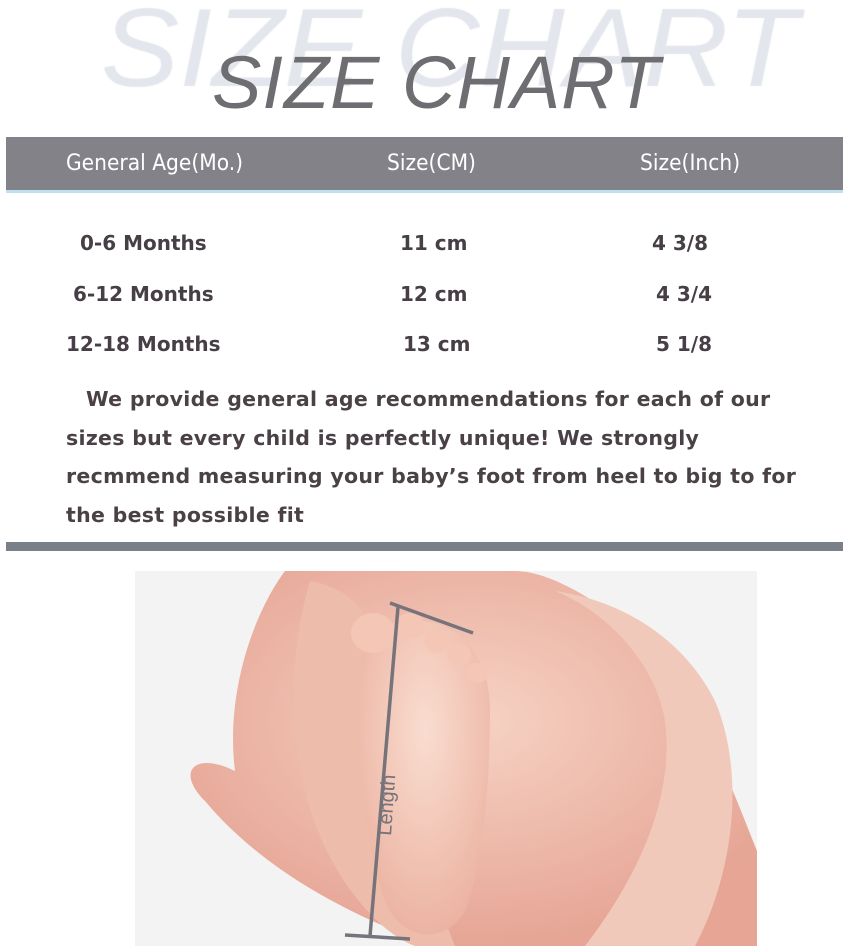 The width and height of the screenshot is (849, 950). What do you see at coordinates (431, 163) in the screenshot?
I see `header-cm: Size(CM)` at bounding box center [431, 163].